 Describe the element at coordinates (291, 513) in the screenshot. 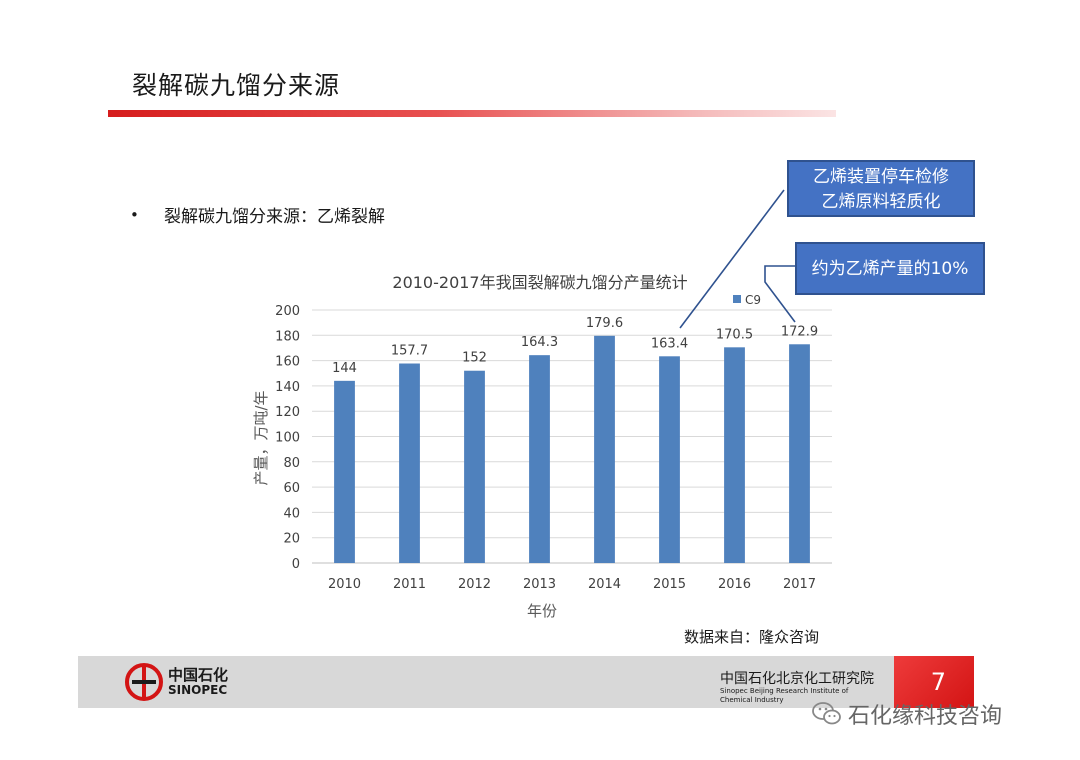

I see `y-tick-label: 40` at that location.